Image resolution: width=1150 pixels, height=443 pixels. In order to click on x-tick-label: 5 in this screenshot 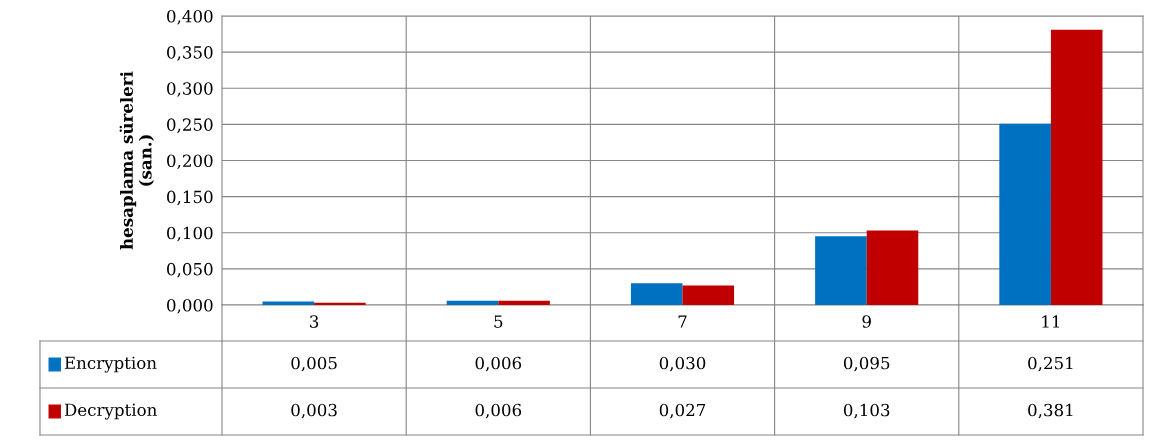, I will do `click(498, 321)`.